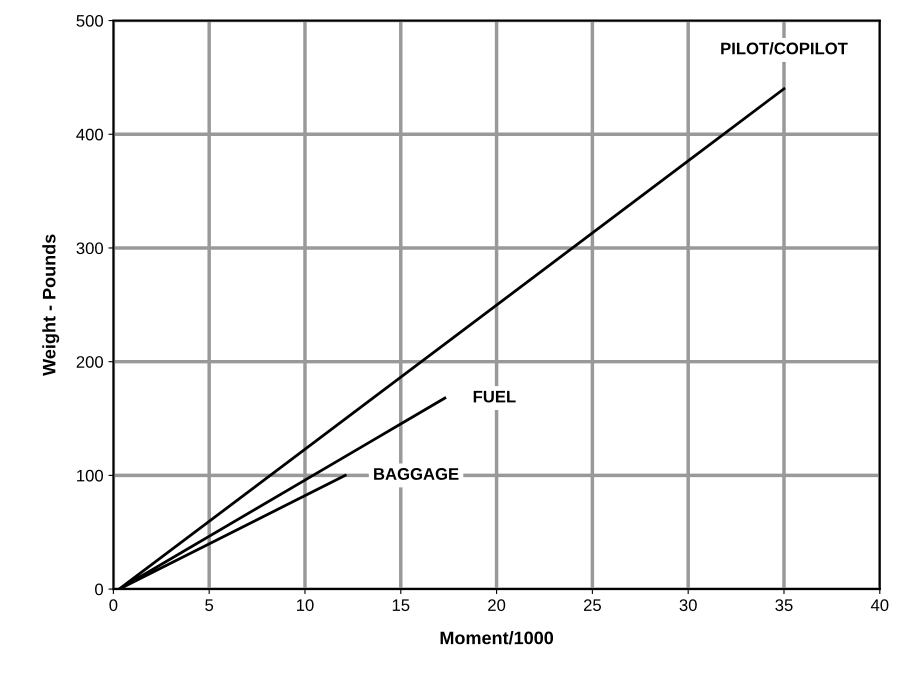  Describe the element at coordinates (592, 605) in the screenshot. I see `x-tick-label: 25` at that location.